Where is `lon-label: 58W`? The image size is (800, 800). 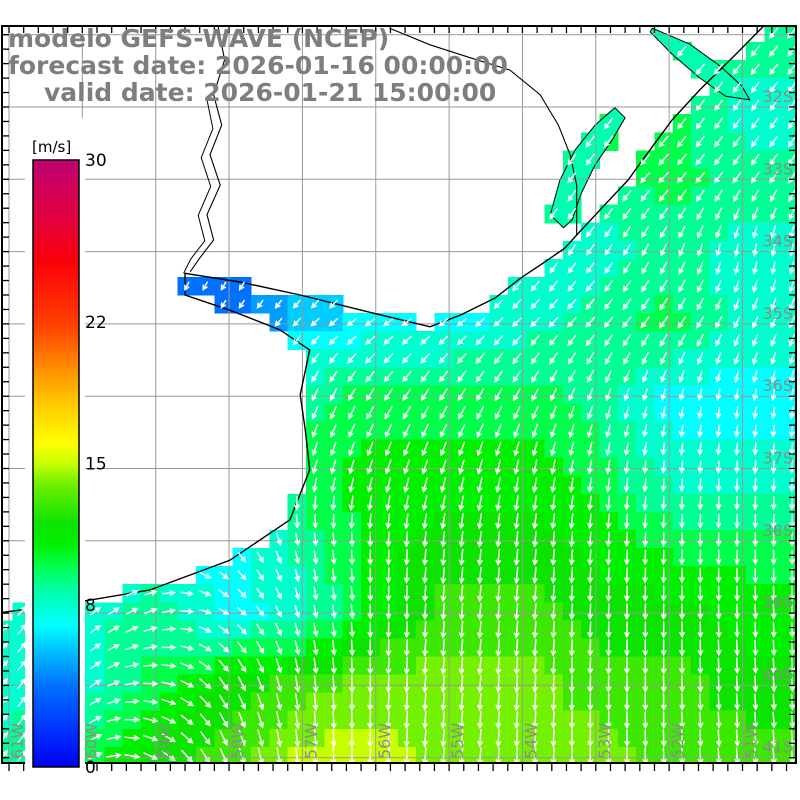 lon-label: 58W is located at coordinates (237, 741).